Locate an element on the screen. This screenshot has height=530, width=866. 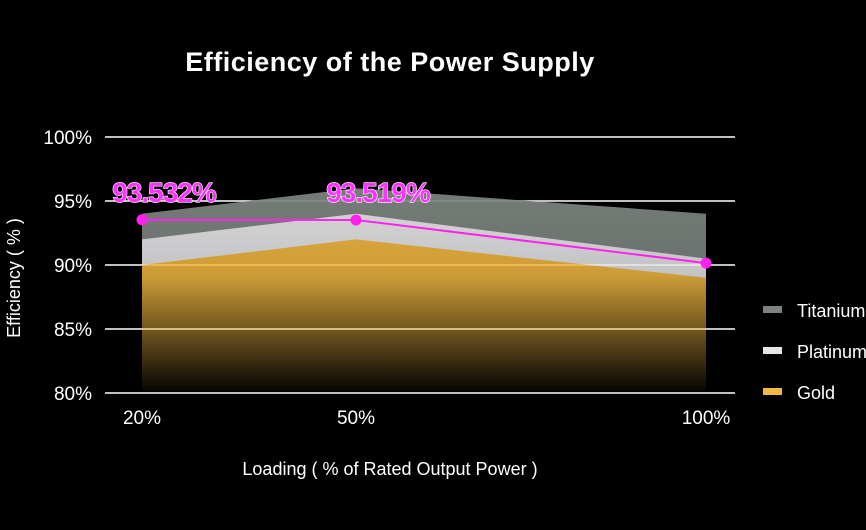
x-tick-label: 50% is located at coordinates (356, 418).